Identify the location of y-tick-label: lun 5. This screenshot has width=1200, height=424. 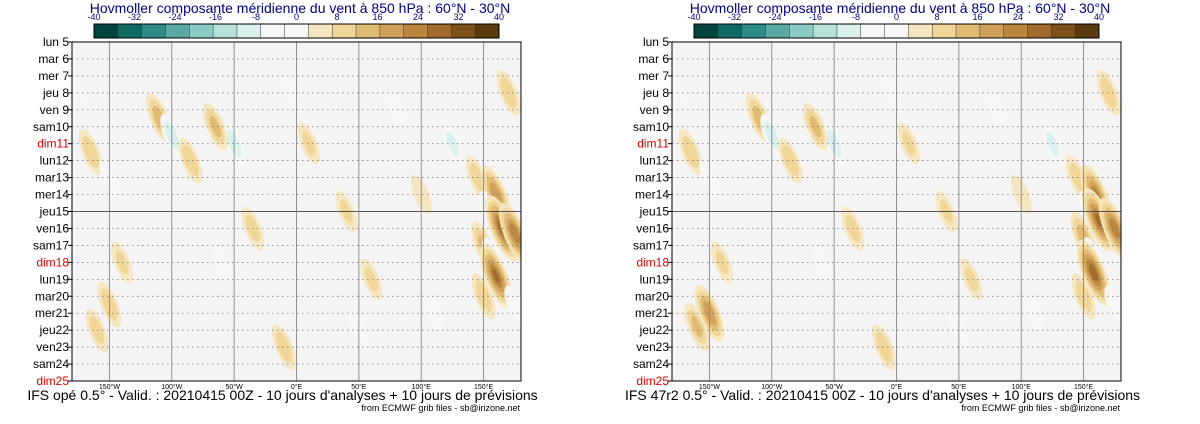
(656, 42).